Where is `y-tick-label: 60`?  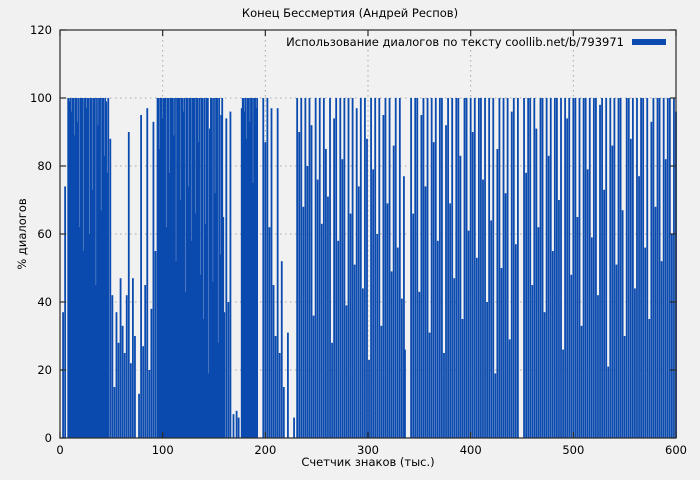 y-tick-label: 60 is located at coordinates (44, 234).